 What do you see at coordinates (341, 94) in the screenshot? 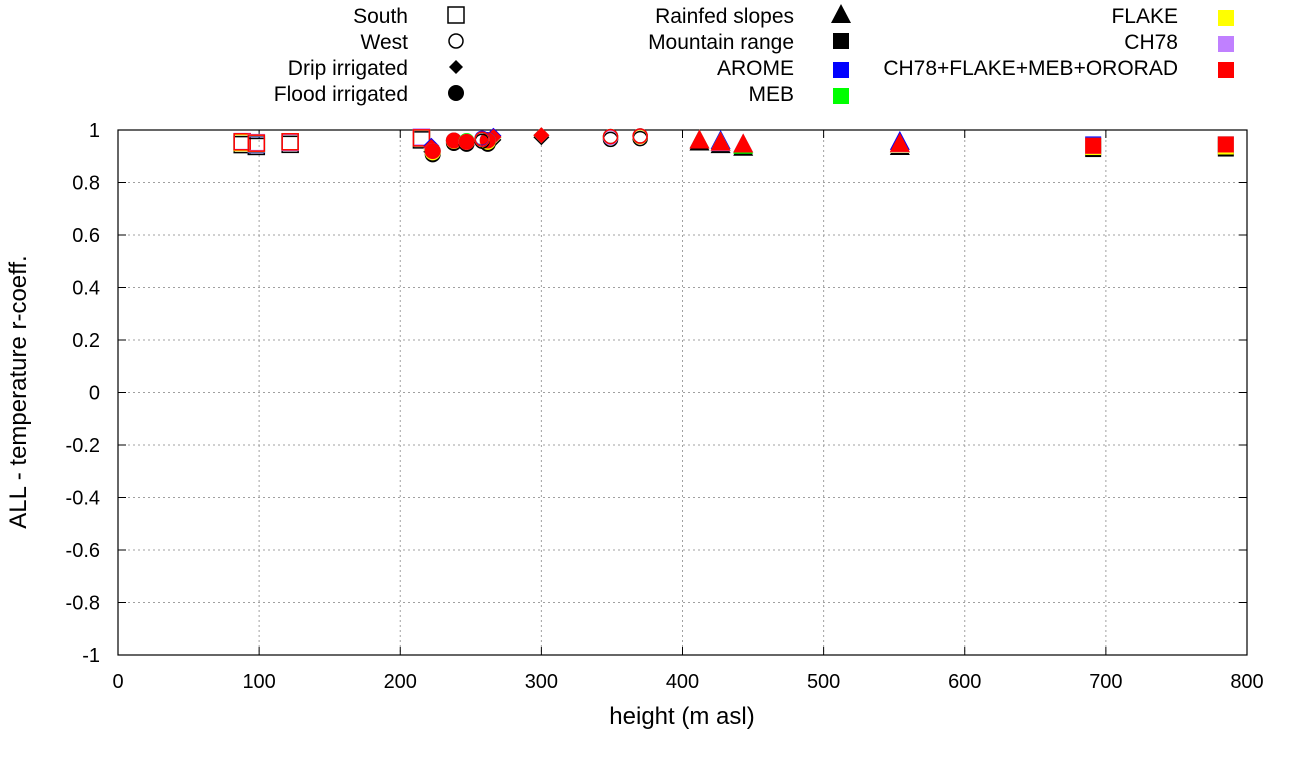
I see `legend-label: Flood irrigated` at bounding box center [341, 94].